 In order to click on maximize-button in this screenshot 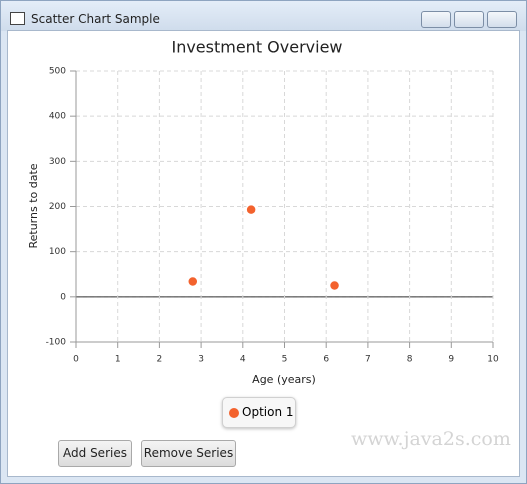, I will do `click(469, 19)`.